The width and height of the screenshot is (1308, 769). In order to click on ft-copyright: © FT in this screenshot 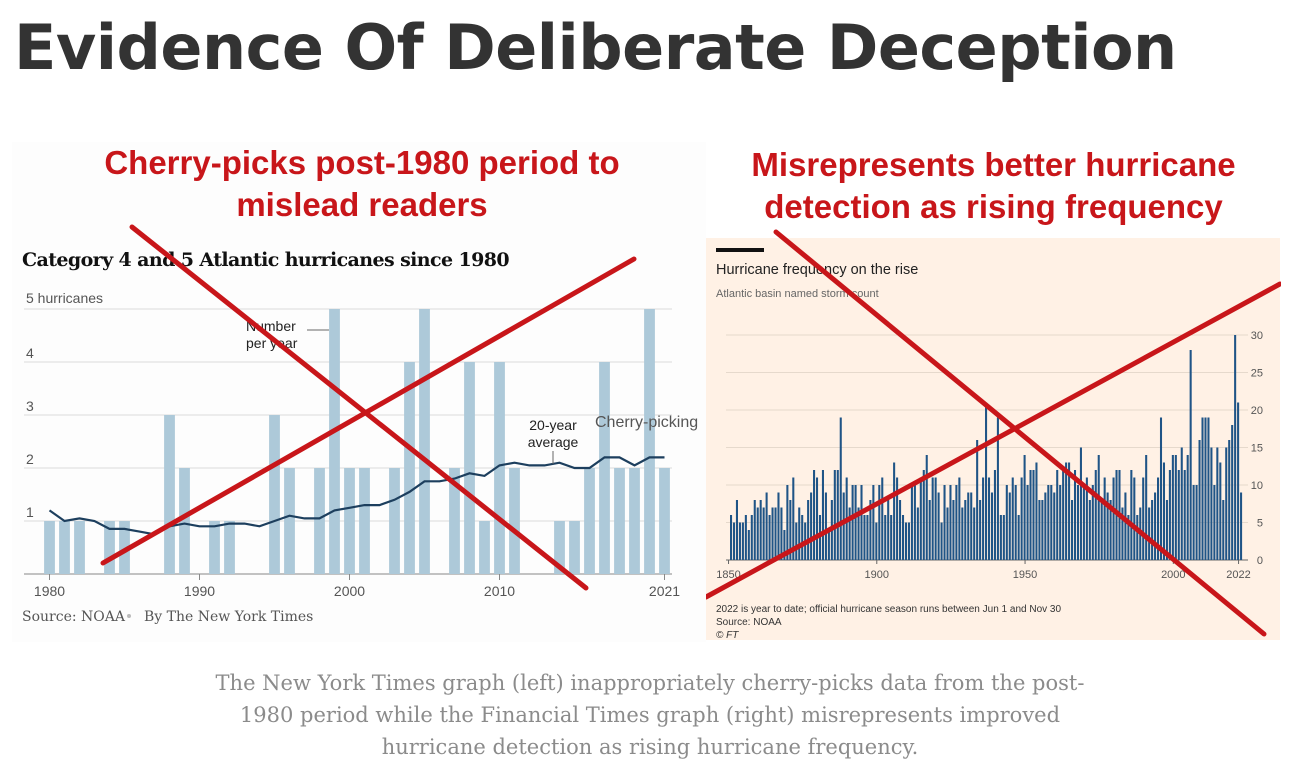, I will do `click(727, 635)`.